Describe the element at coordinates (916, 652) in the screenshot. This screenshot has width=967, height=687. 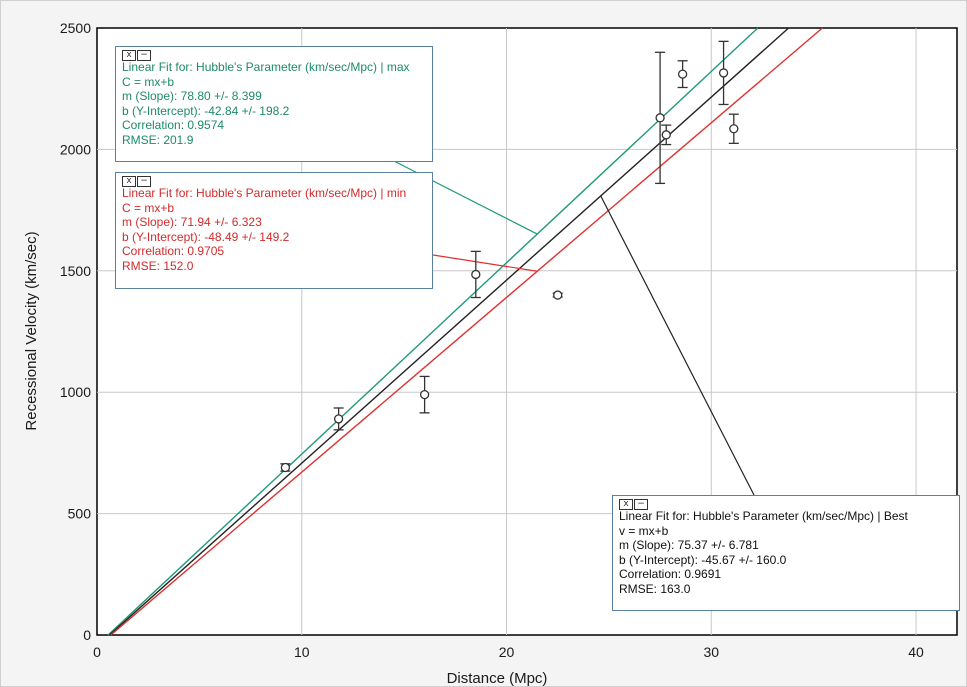
I see `x-tick-label: 40` at that location.